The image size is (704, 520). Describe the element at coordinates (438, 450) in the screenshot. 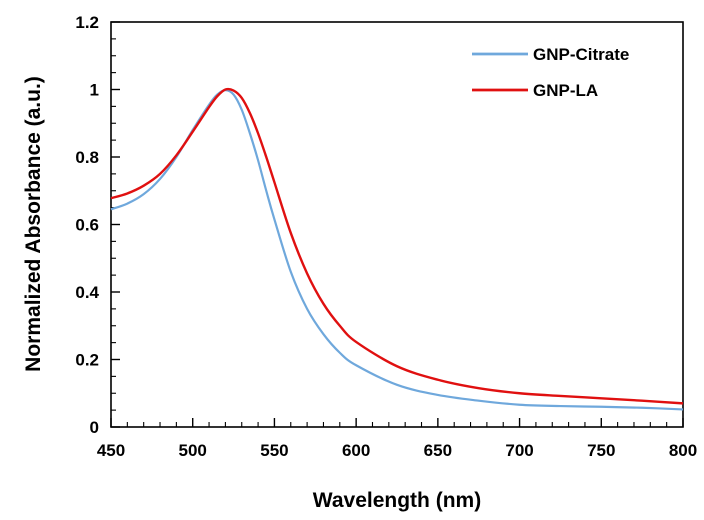

I see `x-tick-label: 650` at that location.